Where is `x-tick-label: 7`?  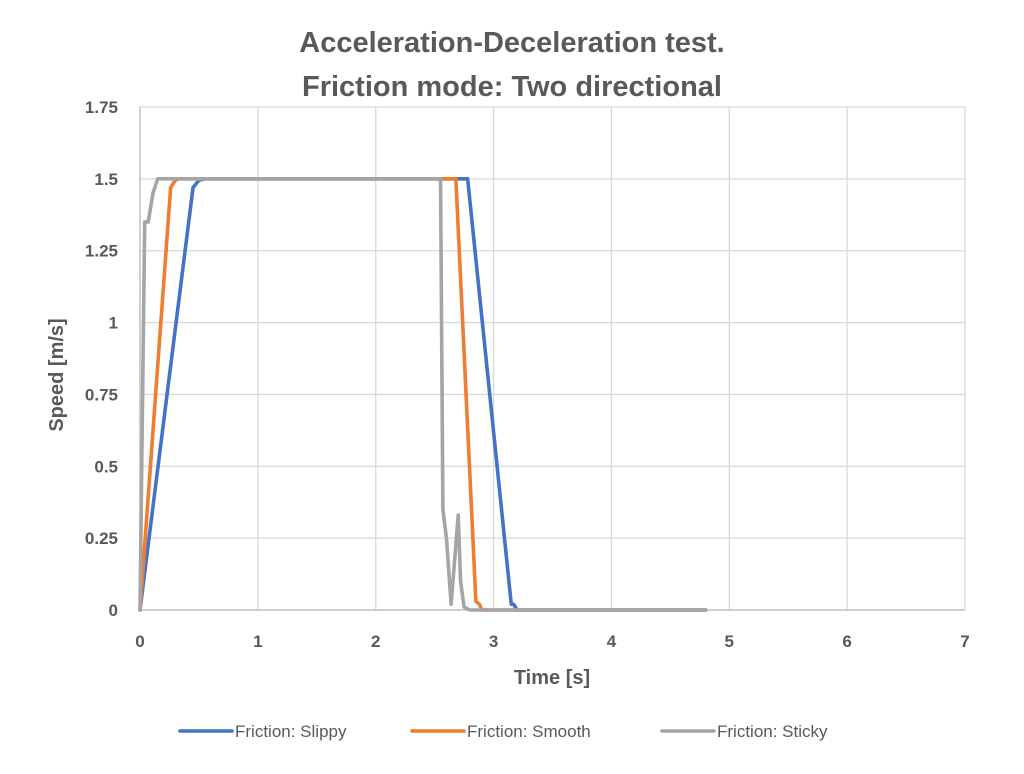 x-tick-label: 7 is located at coordinates (964, 641).